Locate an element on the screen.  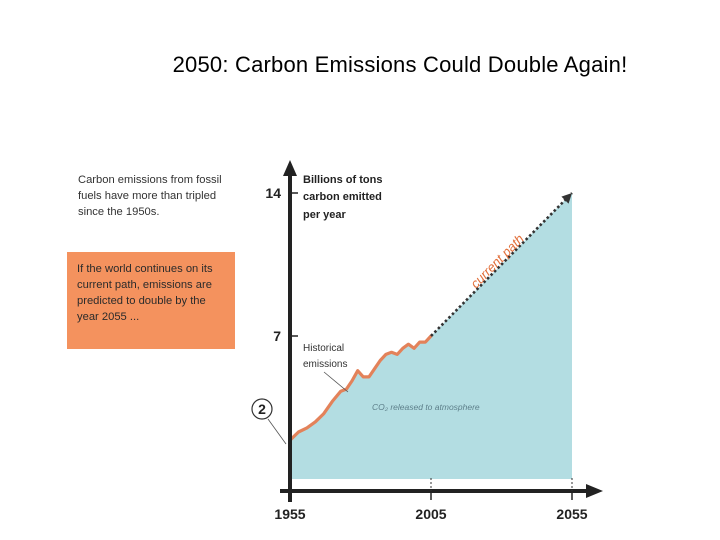
historical-label-line-2: emissions is located at coordinates (325, 364).